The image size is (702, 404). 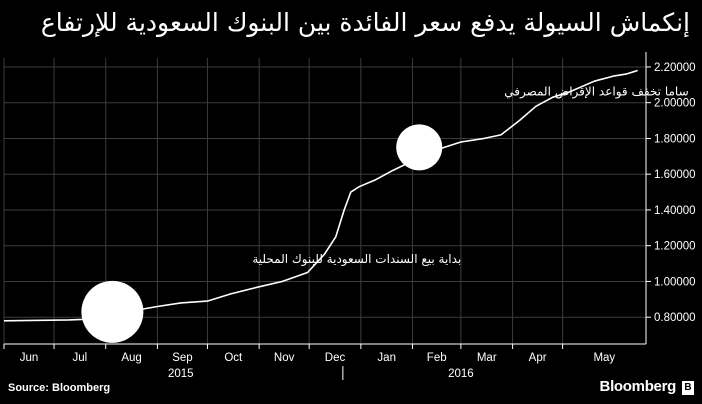 What do you see at coordinates (638, 386) in the screenshot?
I see `brand-logo: Bloomberg` at bounding box center [638, 386].